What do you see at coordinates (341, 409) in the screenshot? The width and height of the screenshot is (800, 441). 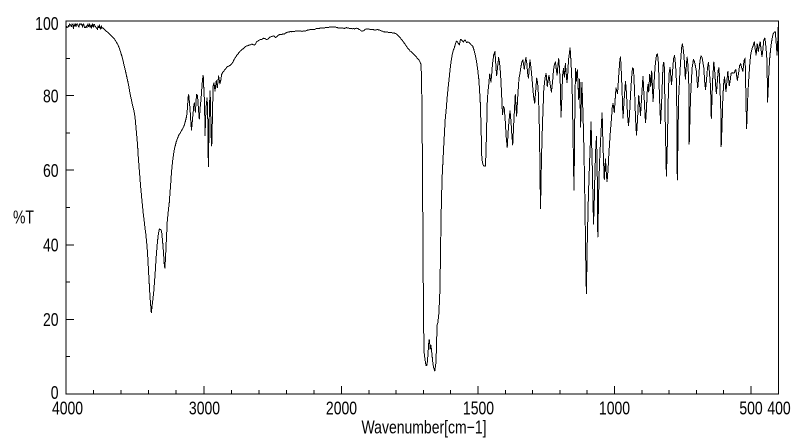 I see `svg-text: 2000` at bounding box center [341, 409].